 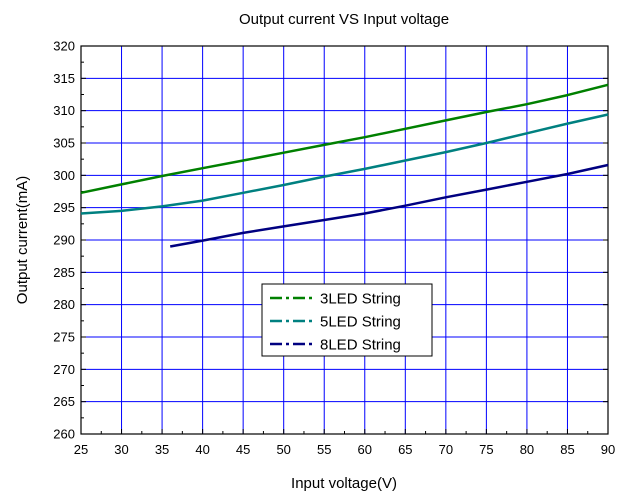 What do you see at coordinates (121, 449) in the screenshot?
I see `x-tick-label: 30` at bounding box center [121, 449].